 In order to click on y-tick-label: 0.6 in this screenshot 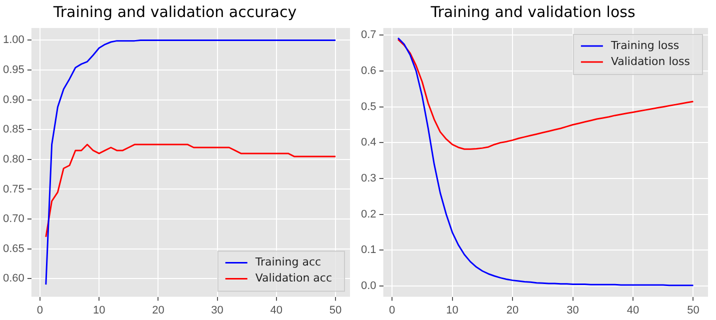, I will do `click(368, 71)`.